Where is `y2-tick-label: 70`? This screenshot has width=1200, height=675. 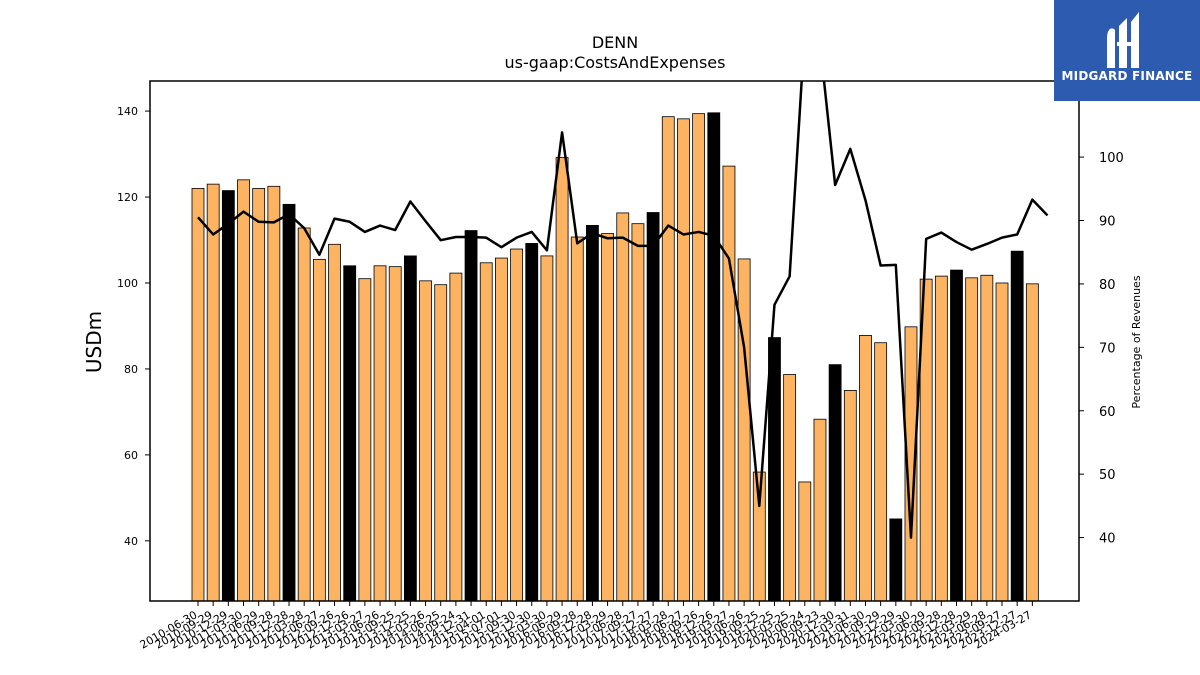
y2-tick-label: 70 is located at coordinates (1107, 348).